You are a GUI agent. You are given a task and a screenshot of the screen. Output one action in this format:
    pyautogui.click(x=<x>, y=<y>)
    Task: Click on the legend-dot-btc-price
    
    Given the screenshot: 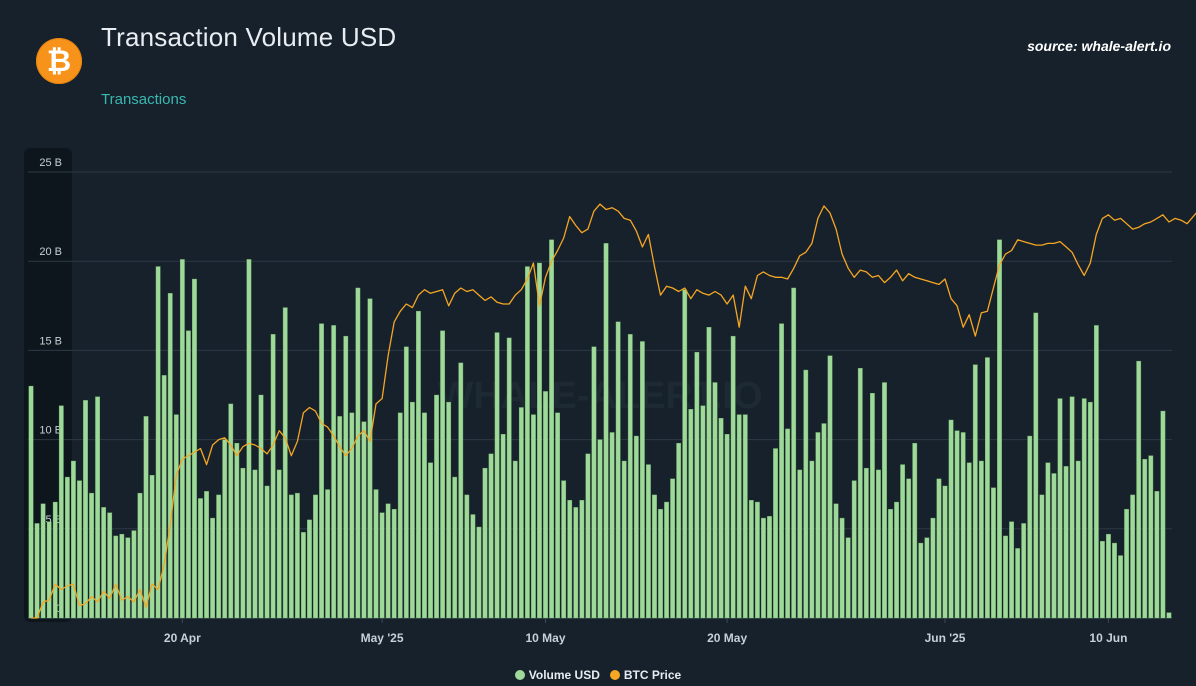 What is the action you would take?
    pyautogui.click(x=614, y=675)
    